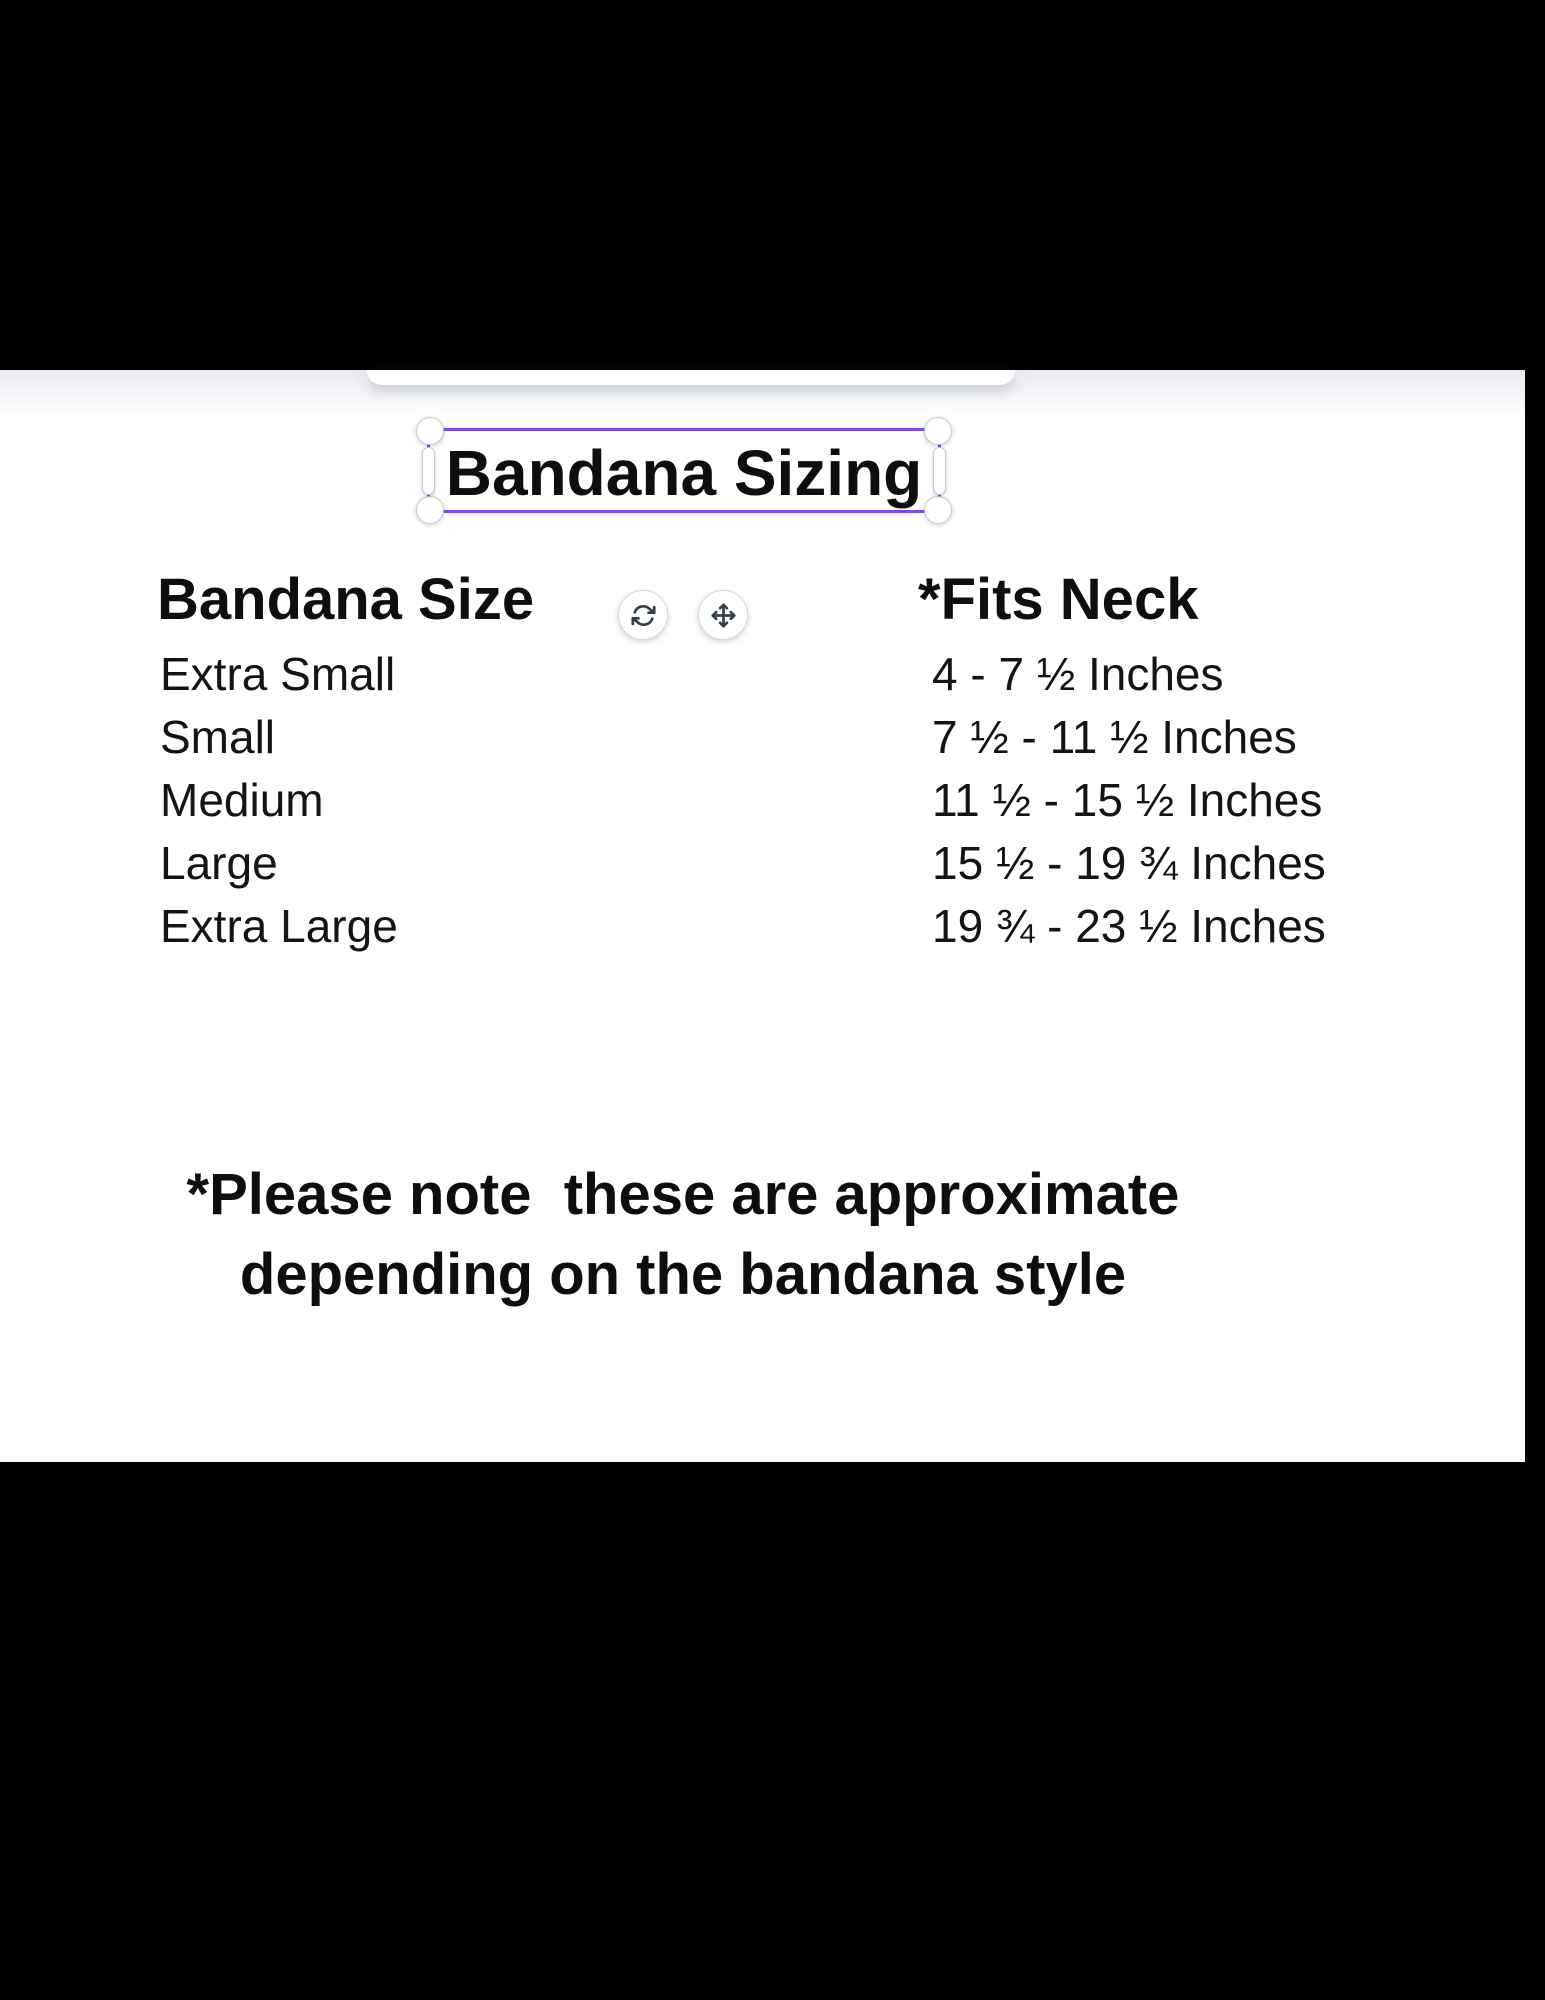 Image resolution: width=1545 pixels, height=2000 pixels. What do you see at coordinates (1114, 737) in the screenshot?
I see `fits-cell: 7 ½ - 11 ½ Inches` at bounding box center [1114, 737].